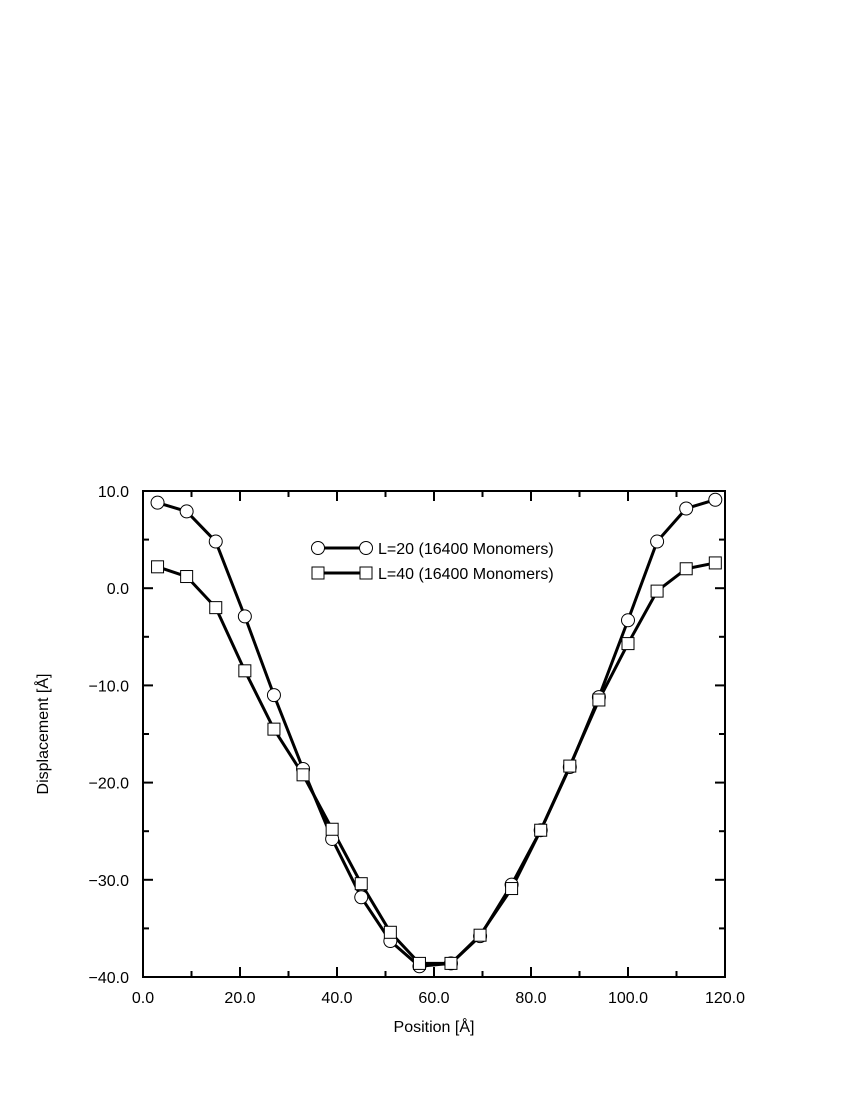  Describe the element at coordinates (109, 881) in the screenshot. I see `y-tick-label: −30.0` at that location.